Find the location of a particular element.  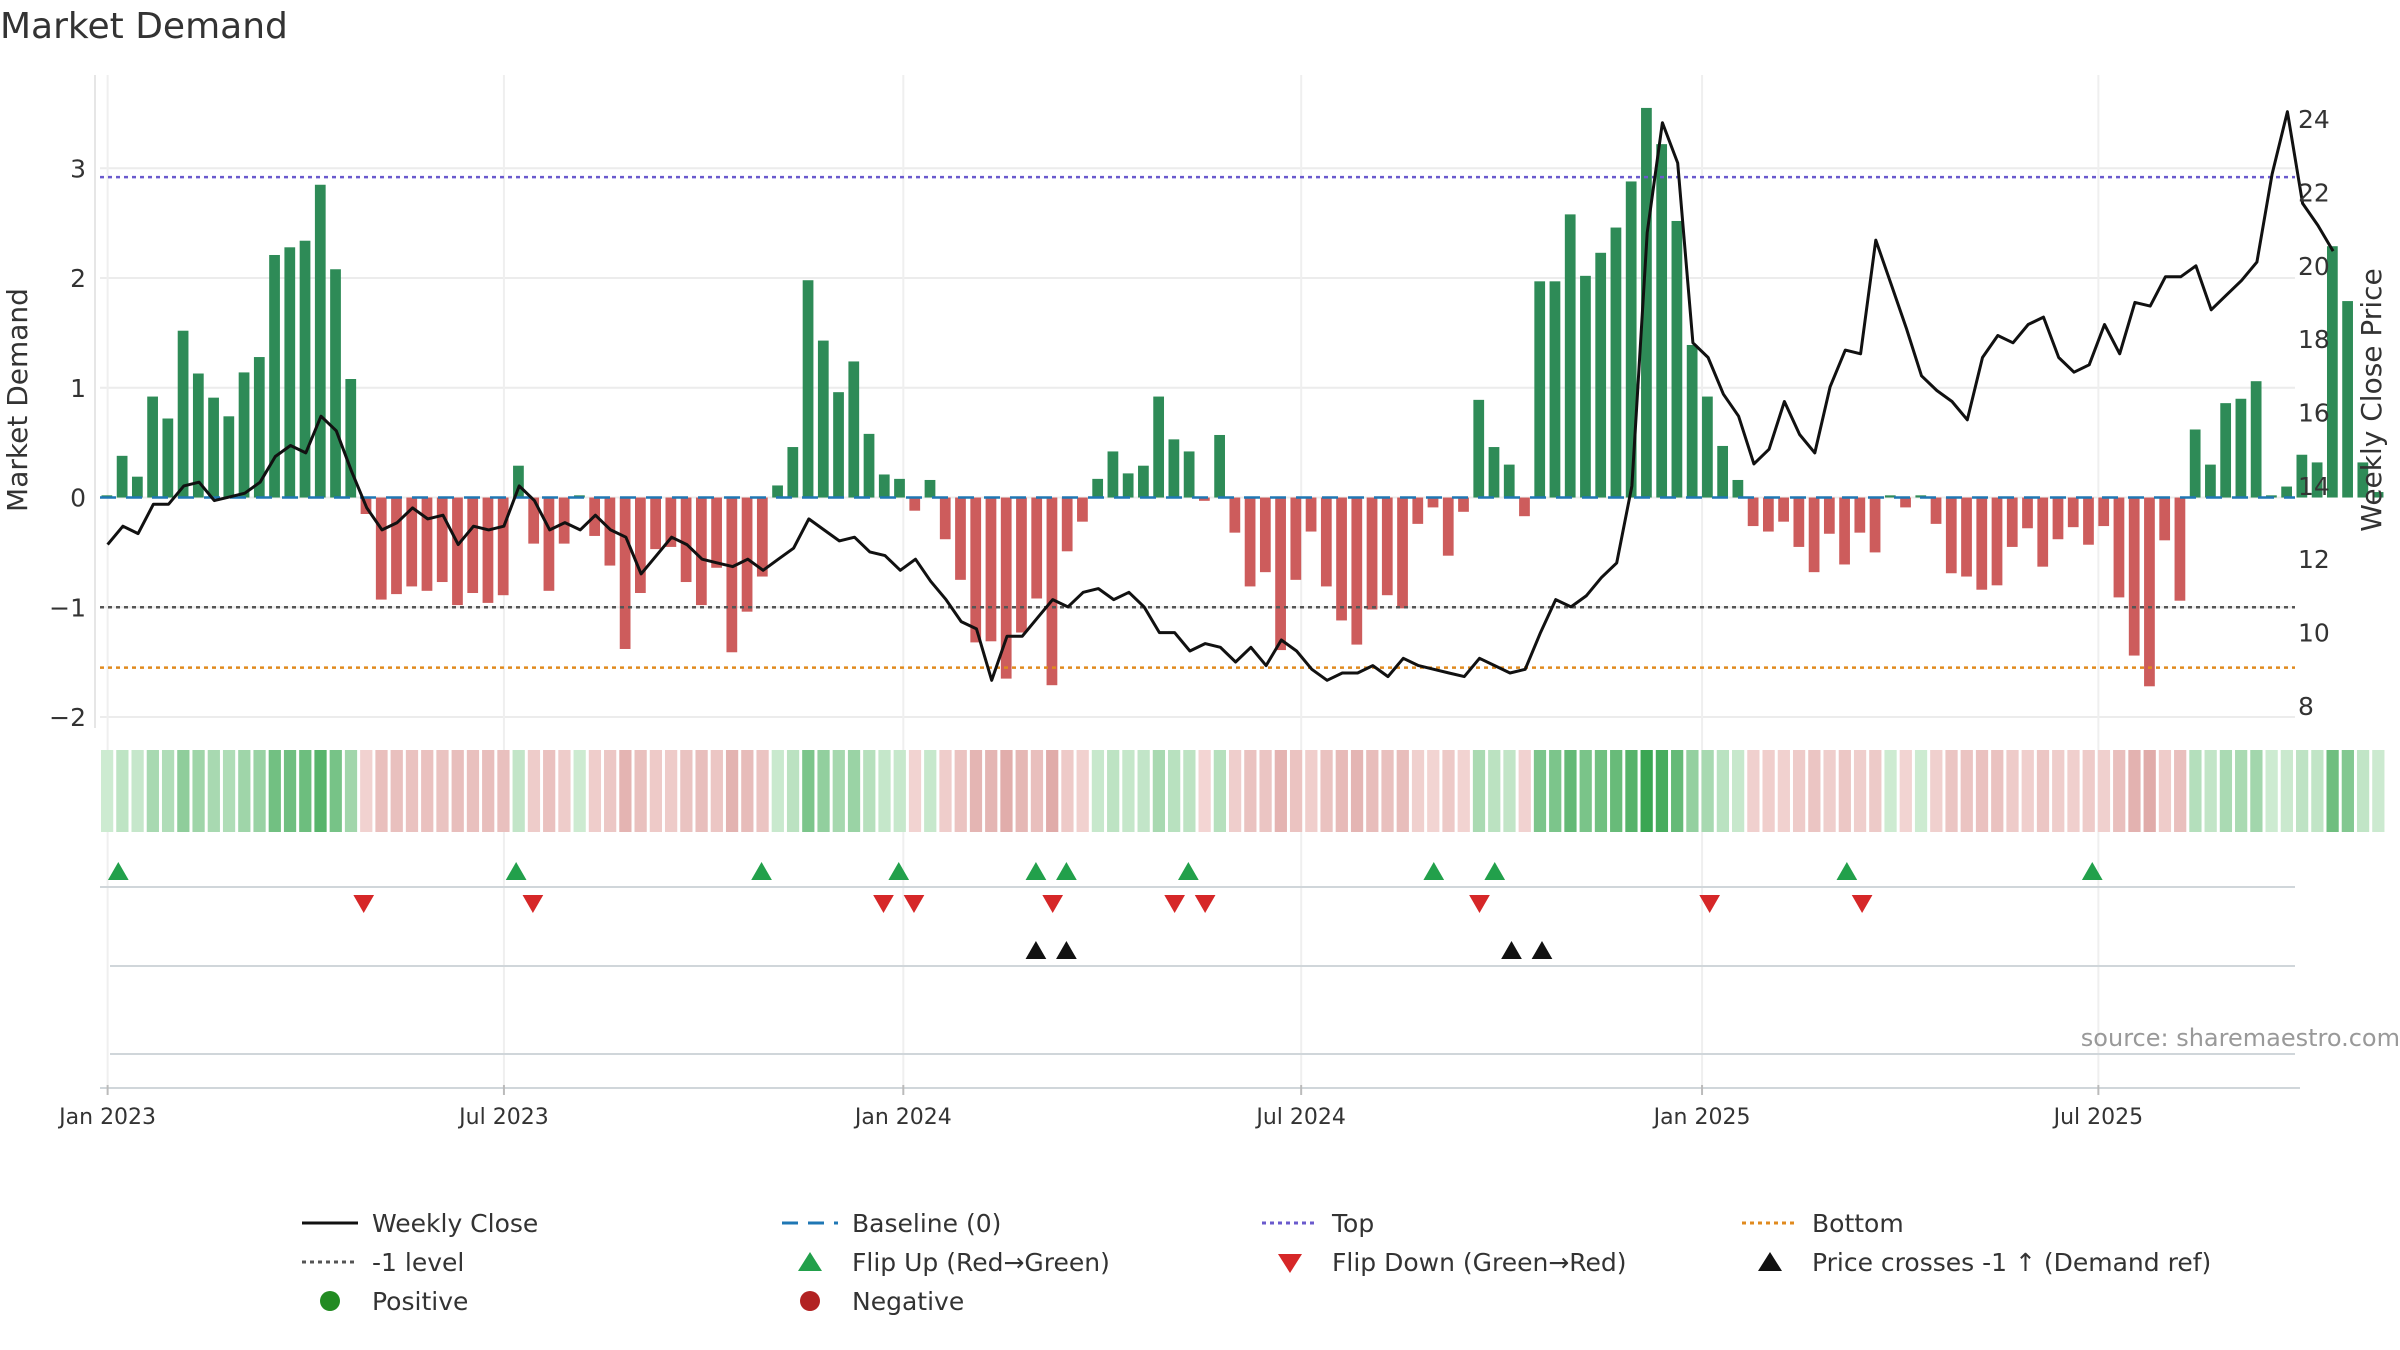

y-tick-label-left: 0 is located at coordinates (78, 498).